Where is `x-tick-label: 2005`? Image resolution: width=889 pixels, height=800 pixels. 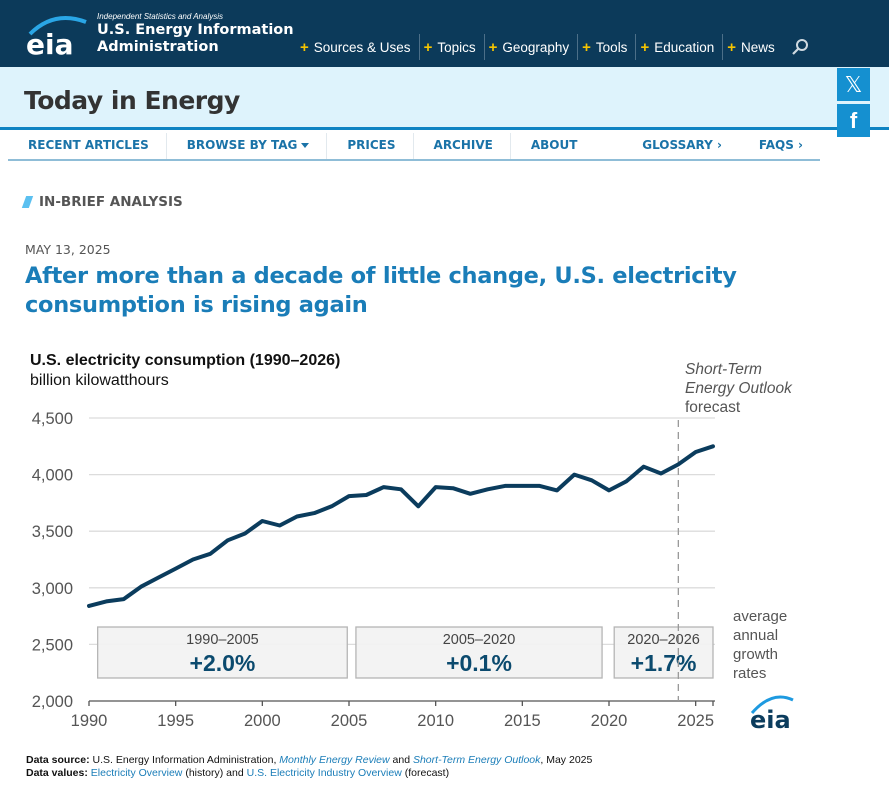 x-tick-label: 2005 is located at coordinates (349, 721).